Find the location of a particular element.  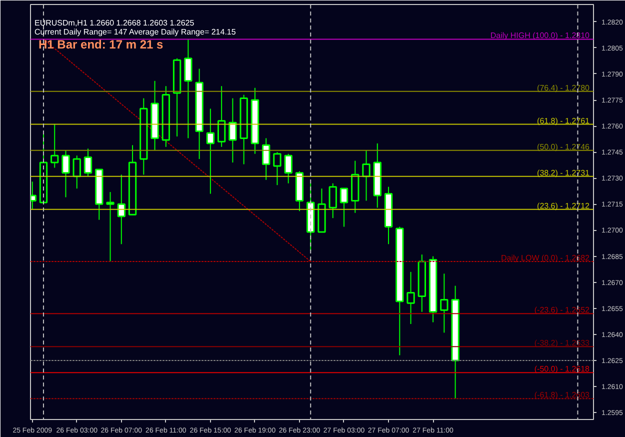

annotation: (-61.8) - 1.2603 is located at coordinates (562, 395).